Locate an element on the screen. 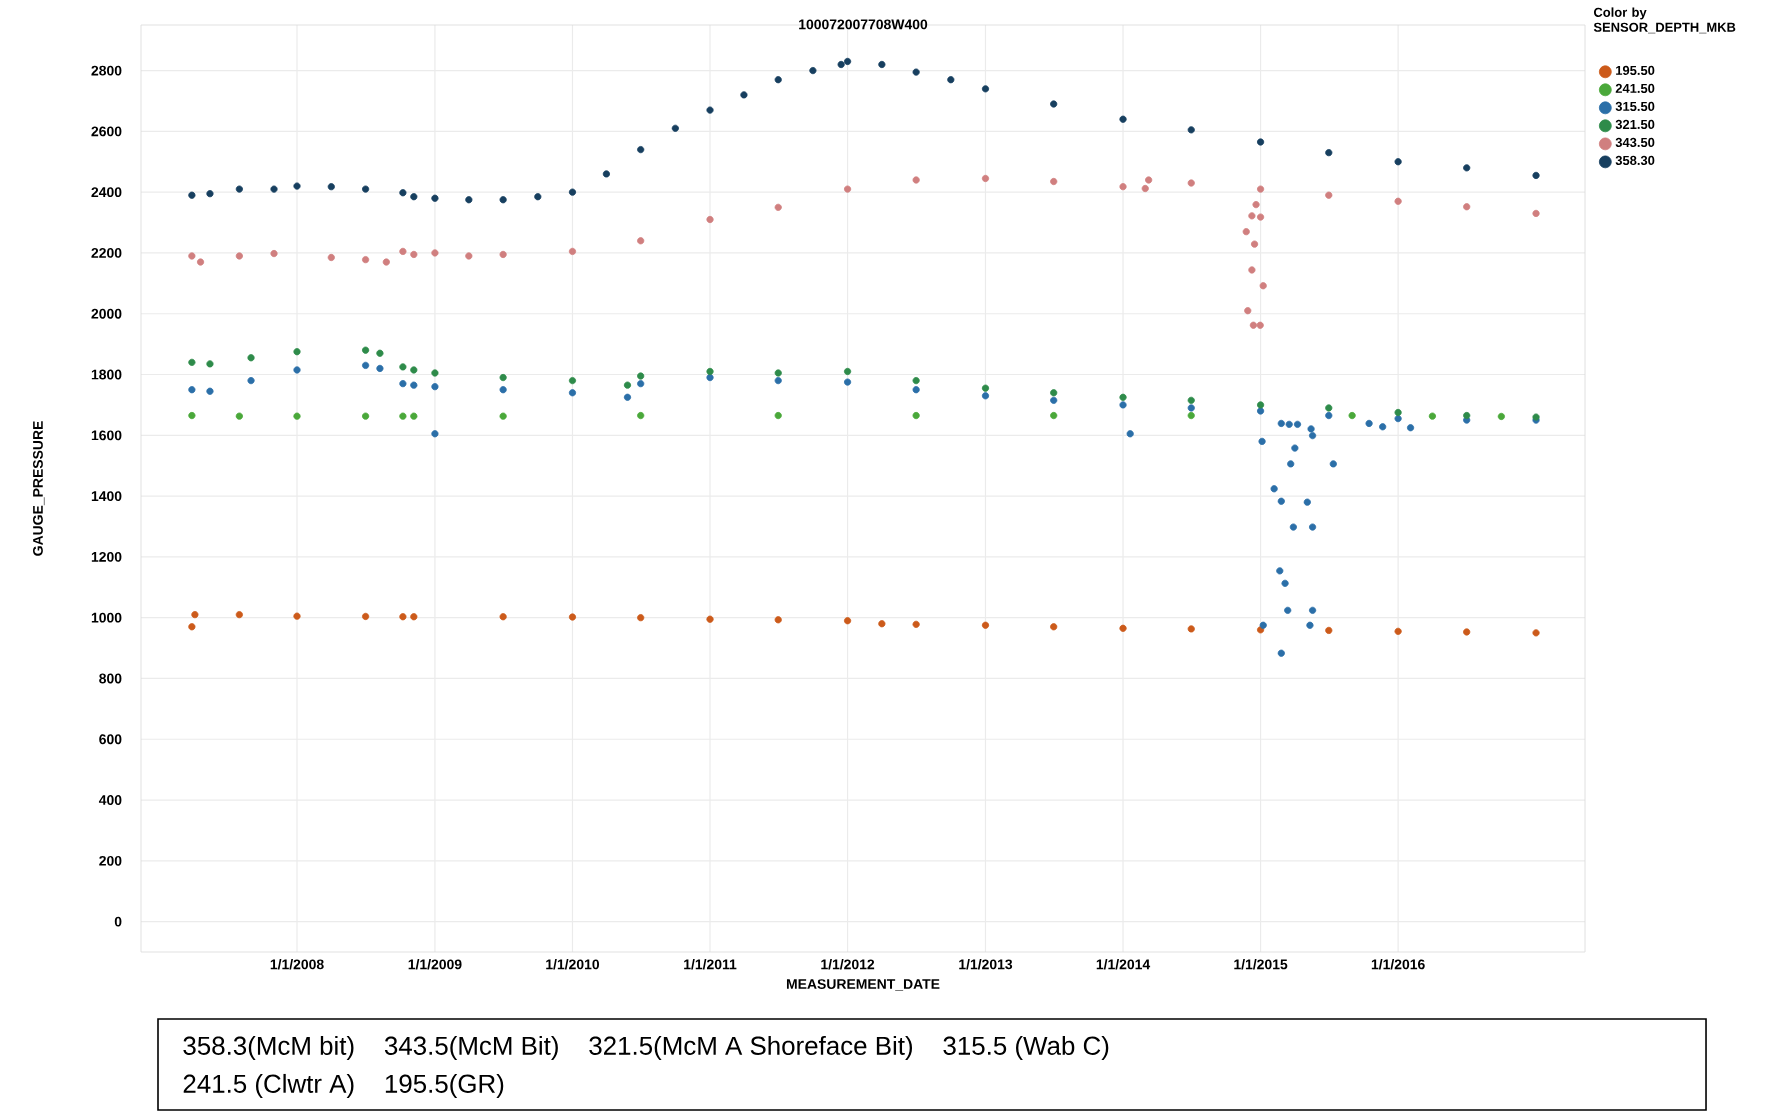  text: 241.5 (Clwtr A) is located at coordinates (268, 1086).